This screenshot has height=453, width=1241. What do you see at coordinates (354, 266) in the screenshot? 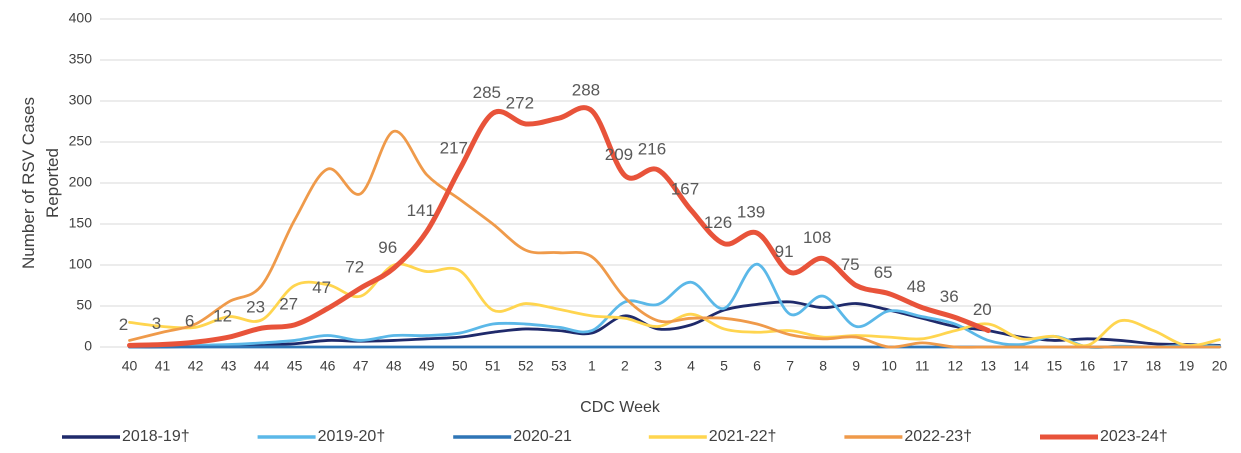
I see `data-label: 72` at bounding box center [354, 266].